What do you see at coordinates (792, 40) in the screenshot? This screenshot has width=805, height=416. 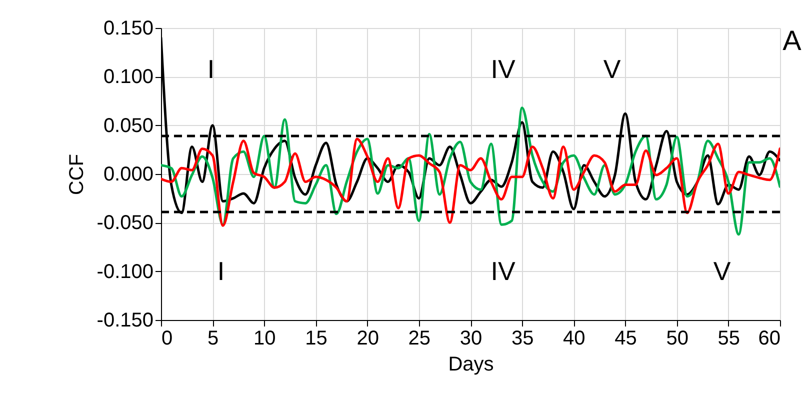 I see `text: A` at bounding box center [792, 40].